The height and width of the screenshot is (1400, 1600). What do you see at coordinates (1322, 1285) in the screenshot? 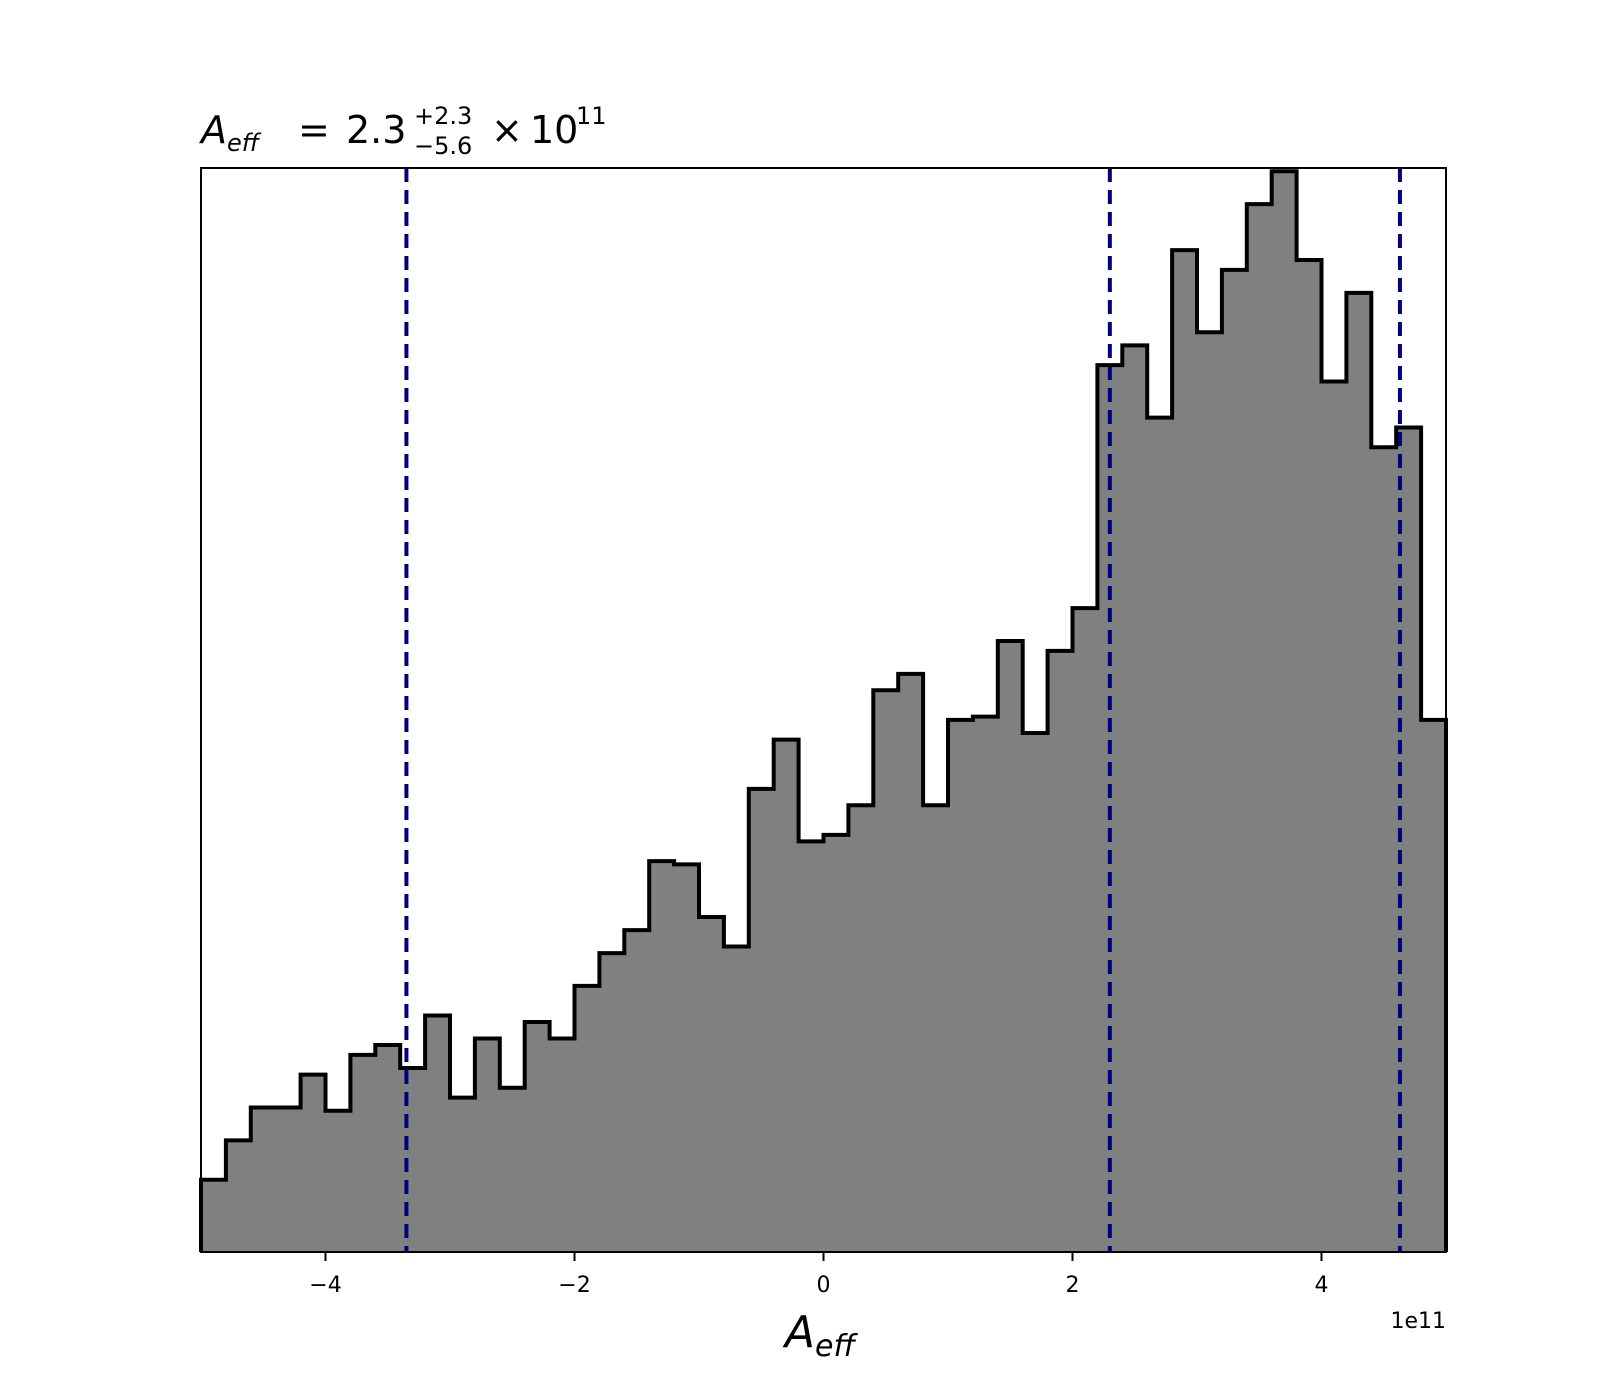
I see `x-tick-label: 4` at bounding box center [1322, 1285].